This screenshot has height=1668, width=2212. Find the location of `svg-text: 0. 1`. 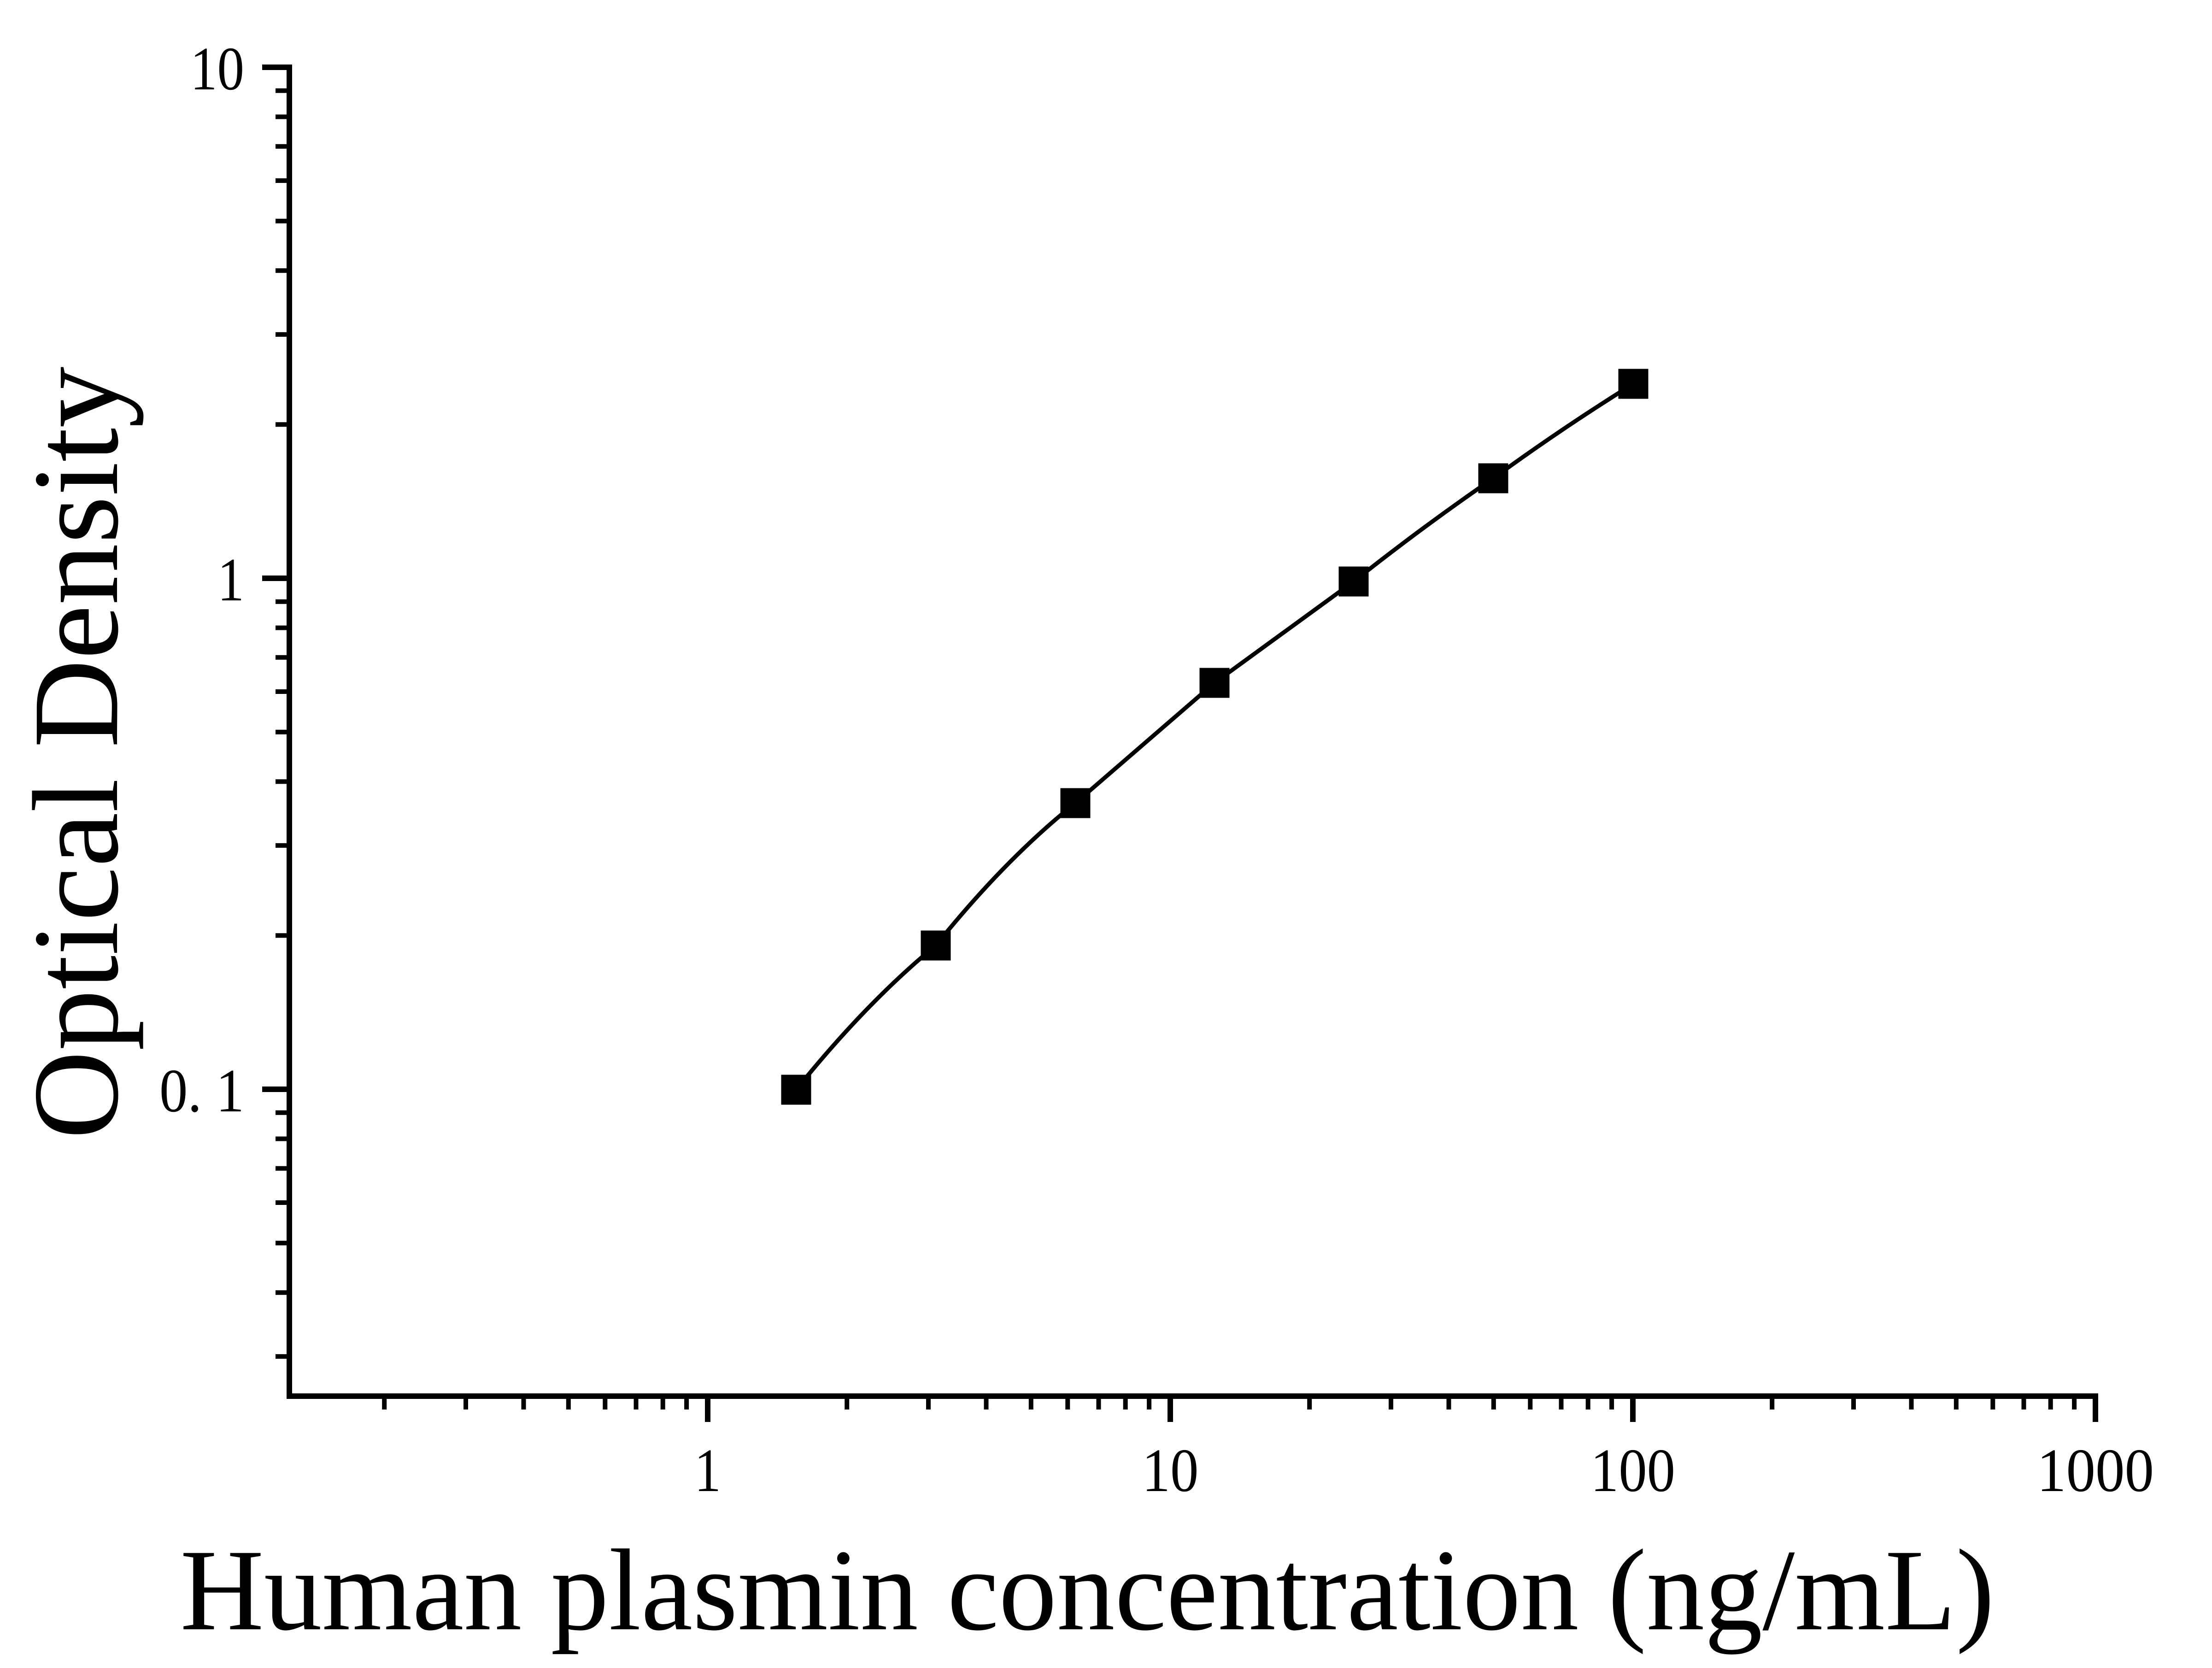

svg-text: 0. 1 is located at coordinates (201, 1091).